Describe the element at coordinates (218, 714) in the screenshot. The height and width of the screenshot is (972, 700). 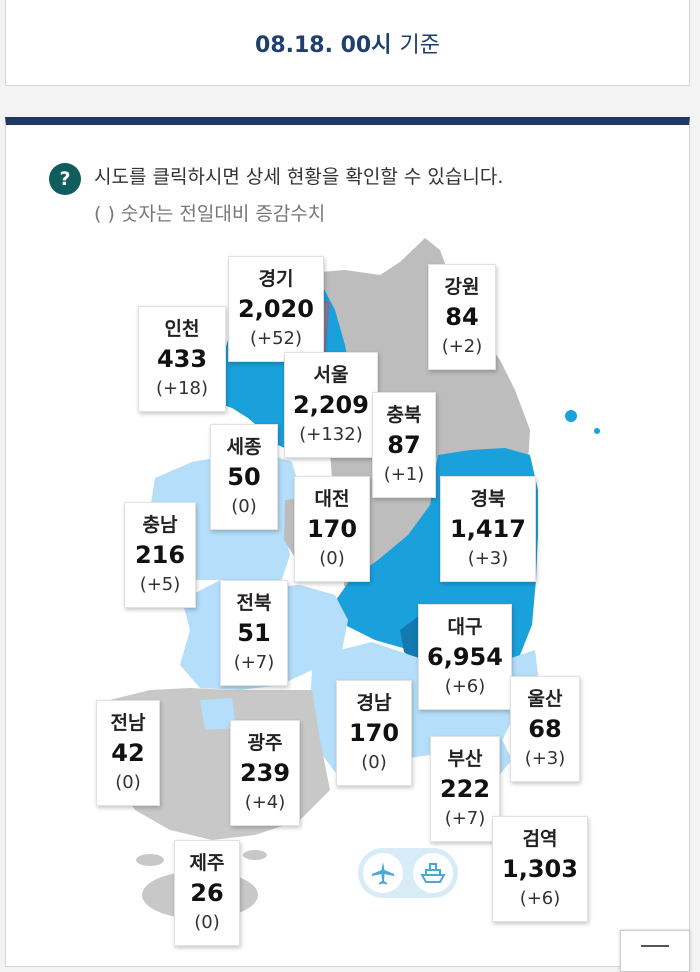
I see `map-region-gwangju` at that location.